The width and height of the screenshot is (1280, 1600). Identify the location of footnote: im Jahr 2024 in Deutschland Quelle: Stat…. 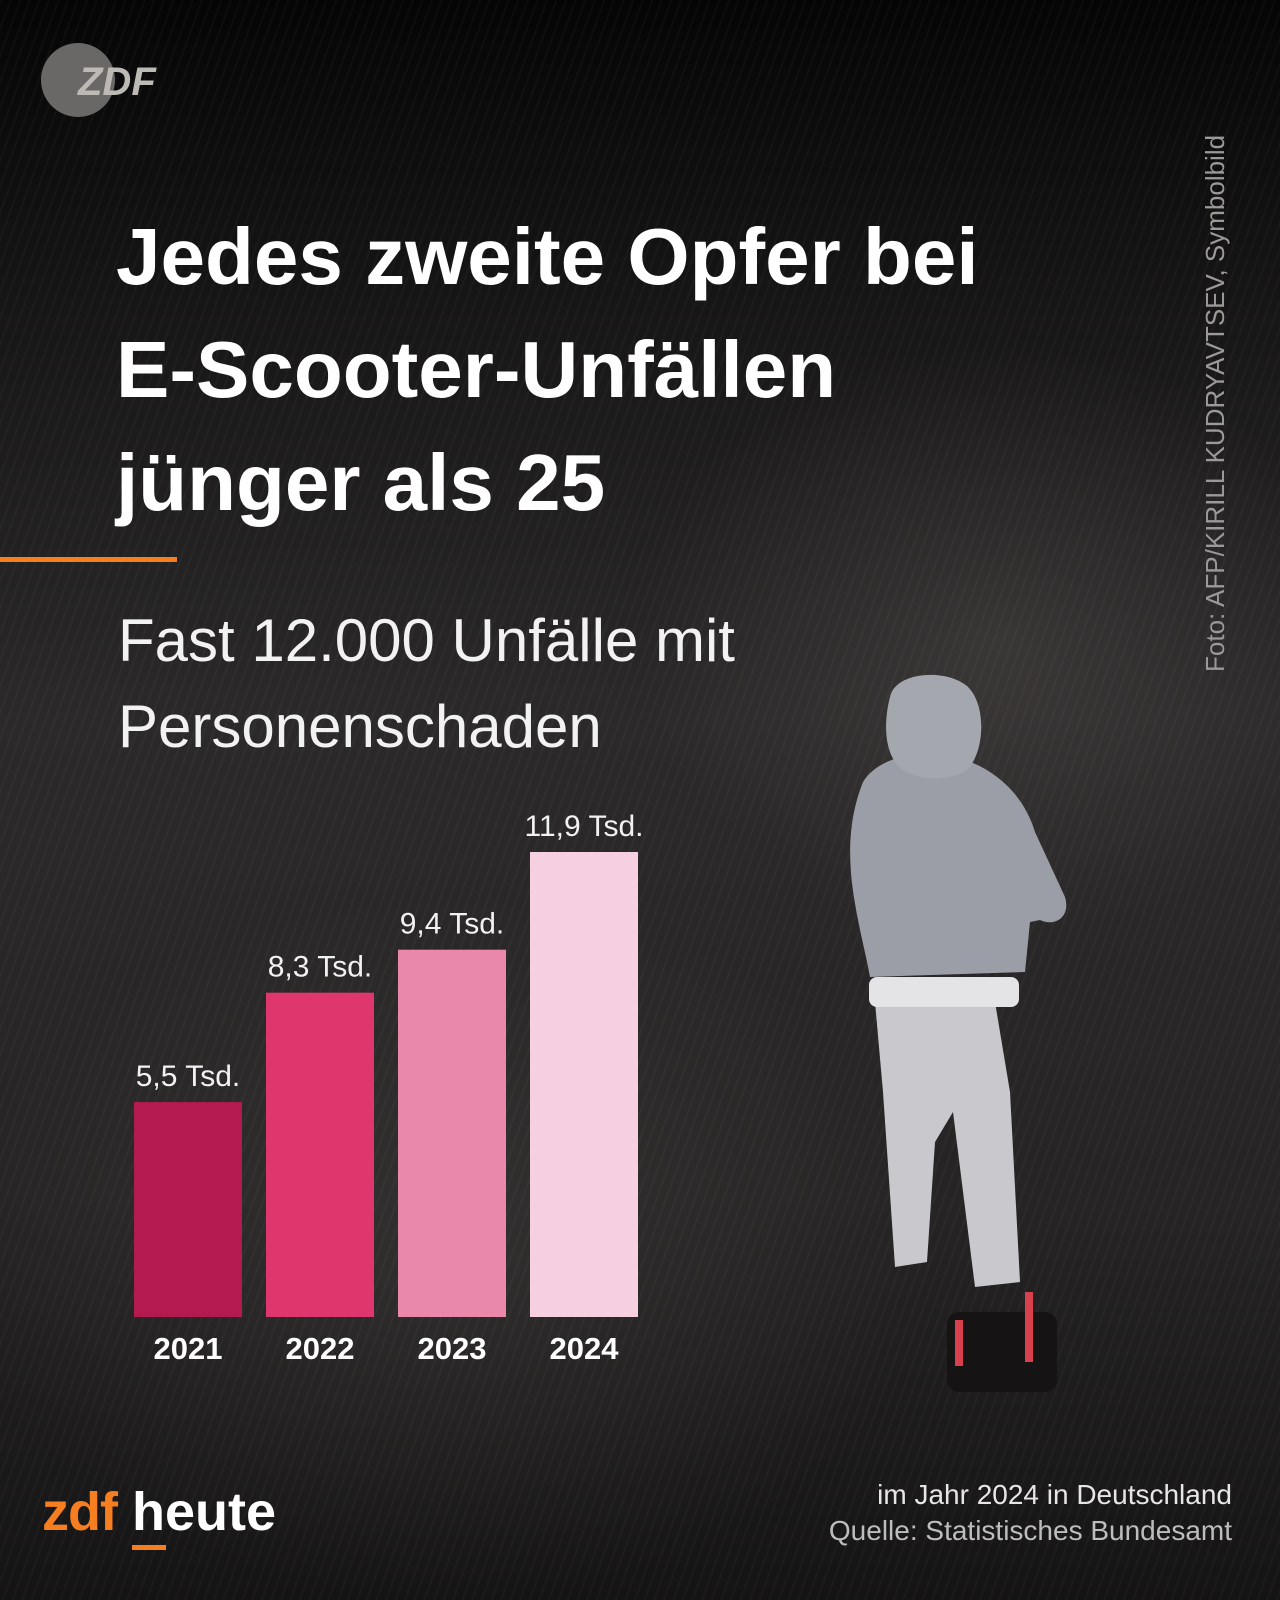
(1030, 1513).